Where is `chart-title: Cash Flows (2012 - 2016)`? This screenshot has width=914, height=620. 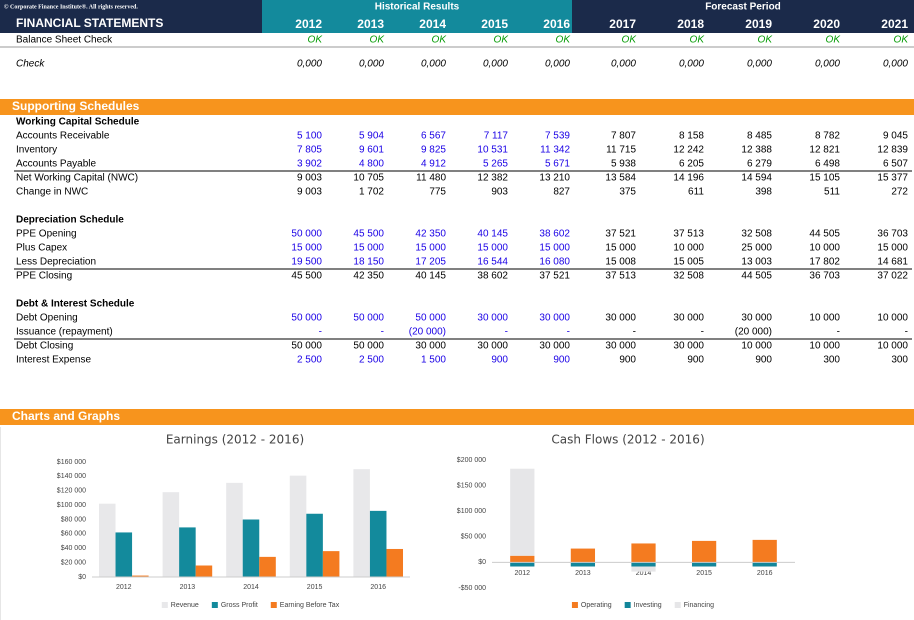
chart-title: Cash Flows (2012 - 2016) is located at coordinates (627, 440).